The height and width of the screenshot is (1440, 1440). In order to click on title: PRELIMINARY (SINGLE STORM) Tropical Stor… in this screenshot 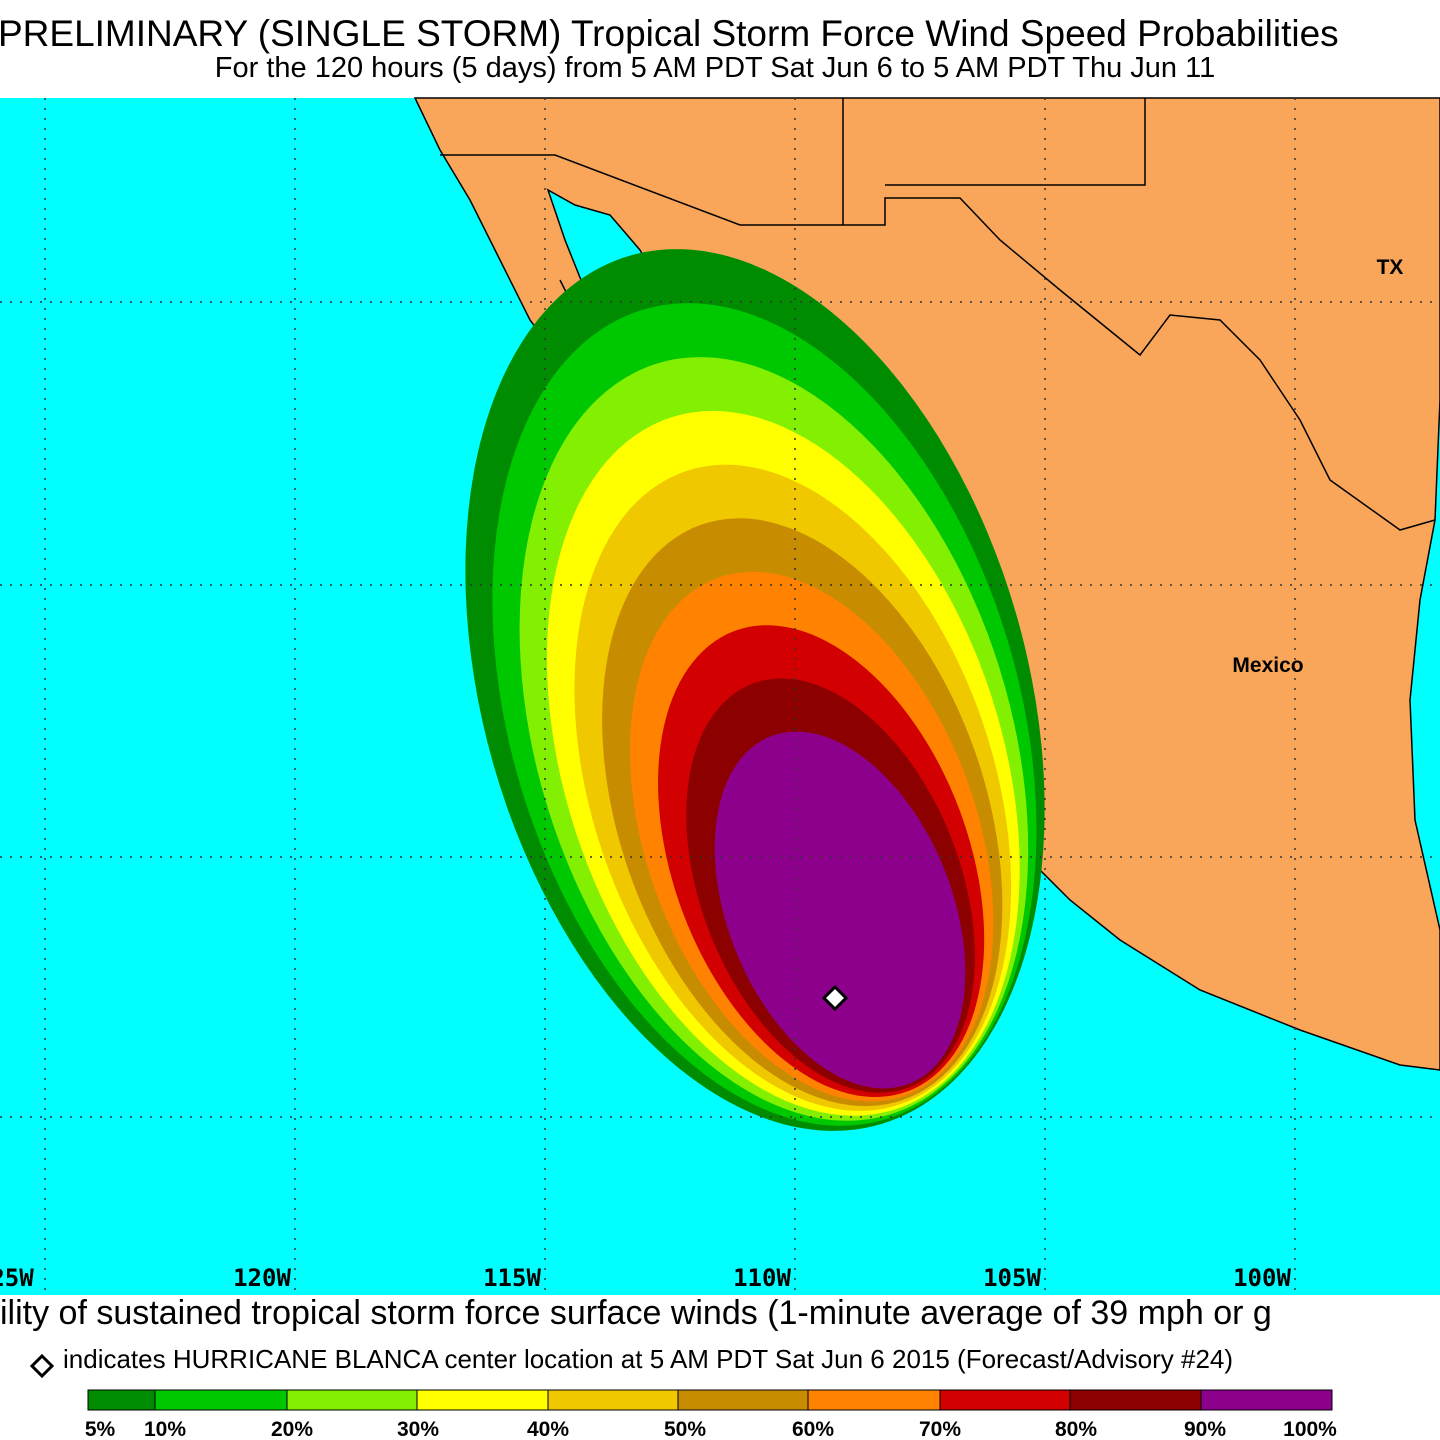, I will do `click(669, 33)`.